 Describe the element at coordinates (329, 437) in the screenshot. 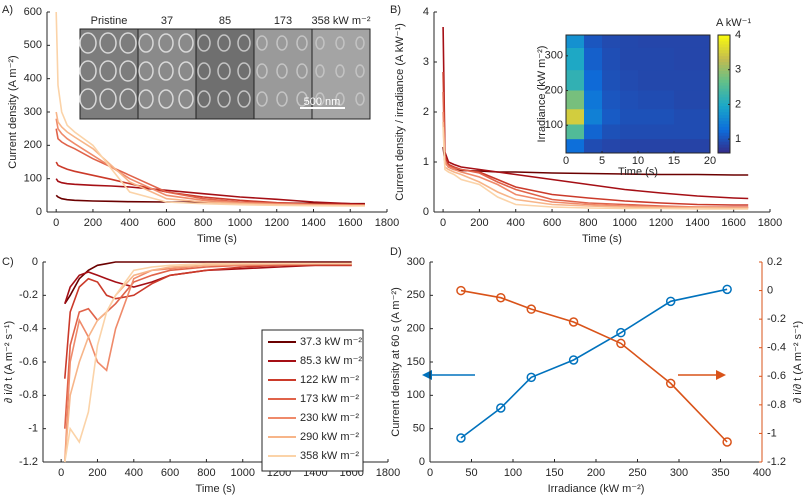

I see `legend-label: 290 kW m⁻²` at that location.